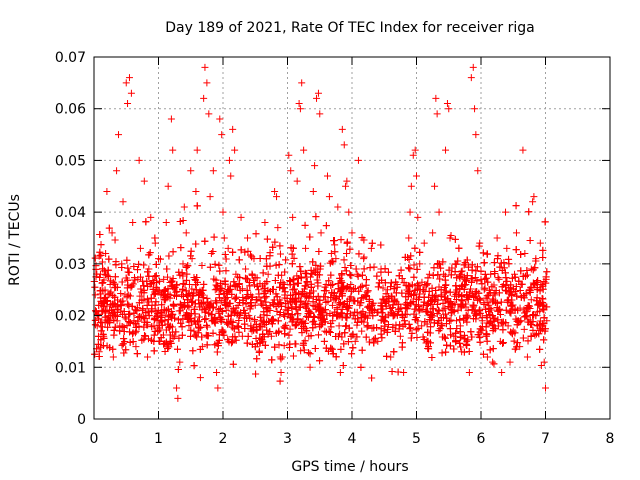 This screenshot has height=480, width=640. Describe the element at coordinates (223, 439) in the screenshot. I see `x-tick-label: 2` at that location.